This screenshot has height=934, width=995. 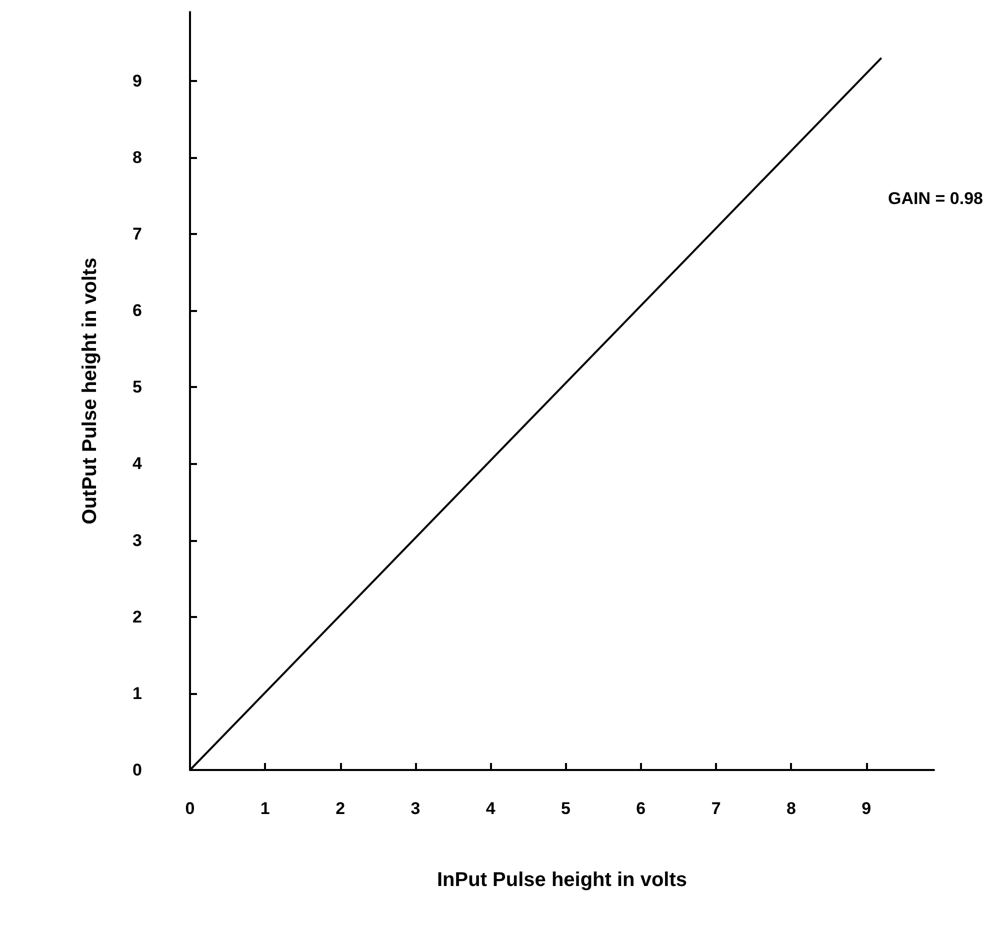 I want to click on y-tick-label: 3, so click(x=137, y=540).